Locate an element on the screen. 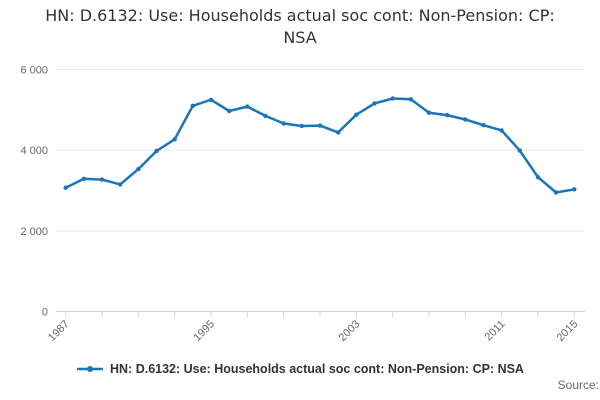 This screenshot has width=600, height=400. x-tick-label: 1987 is located at coordinates (59, 331).